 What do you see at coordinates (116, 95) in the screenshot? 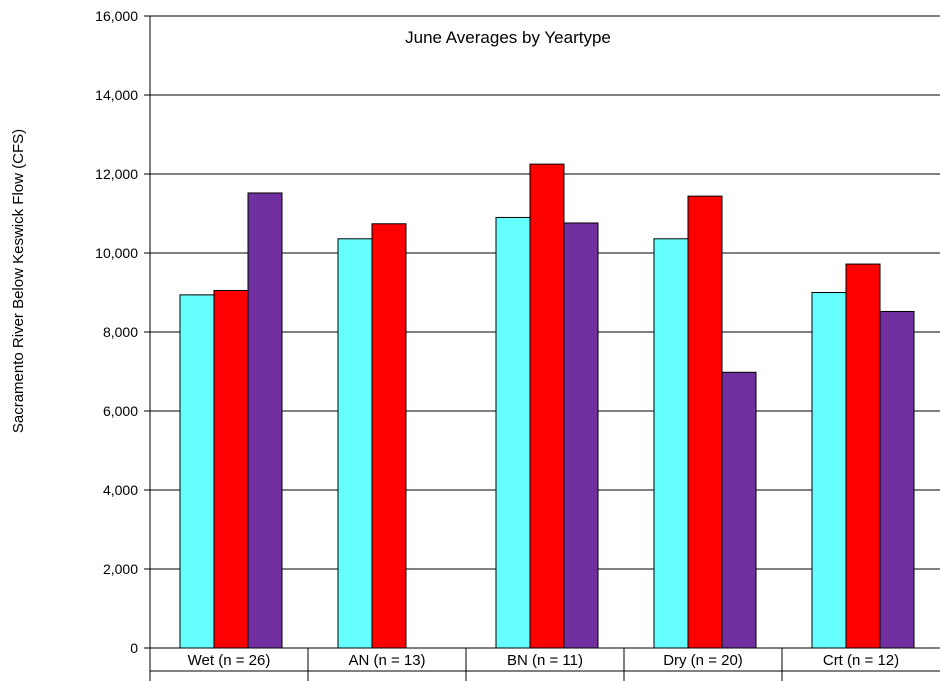
I see `y-tick-label: 14,000` at bounding box center [116, 95].